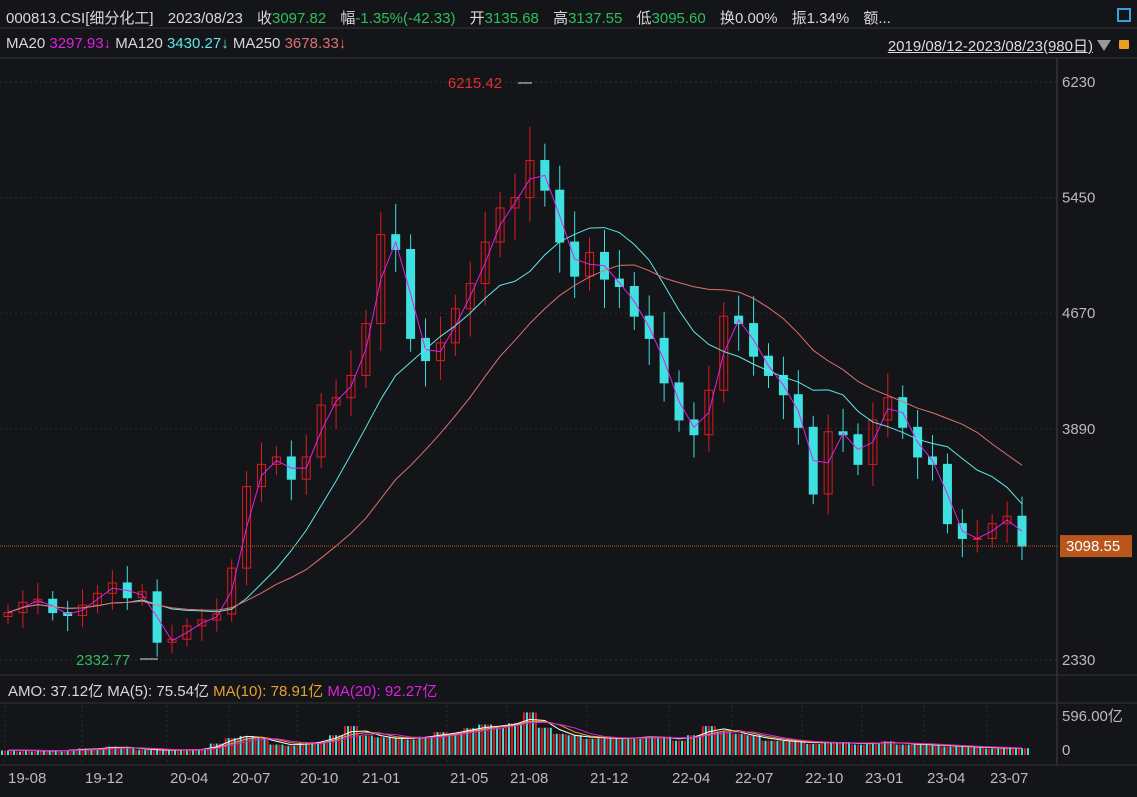 This screenshot has width=1137, height=797. What do you see at coordinates (1093, 546) in the screenshot?
I see `last-price-label: 3098.55` at bounding box center [1093, 546].